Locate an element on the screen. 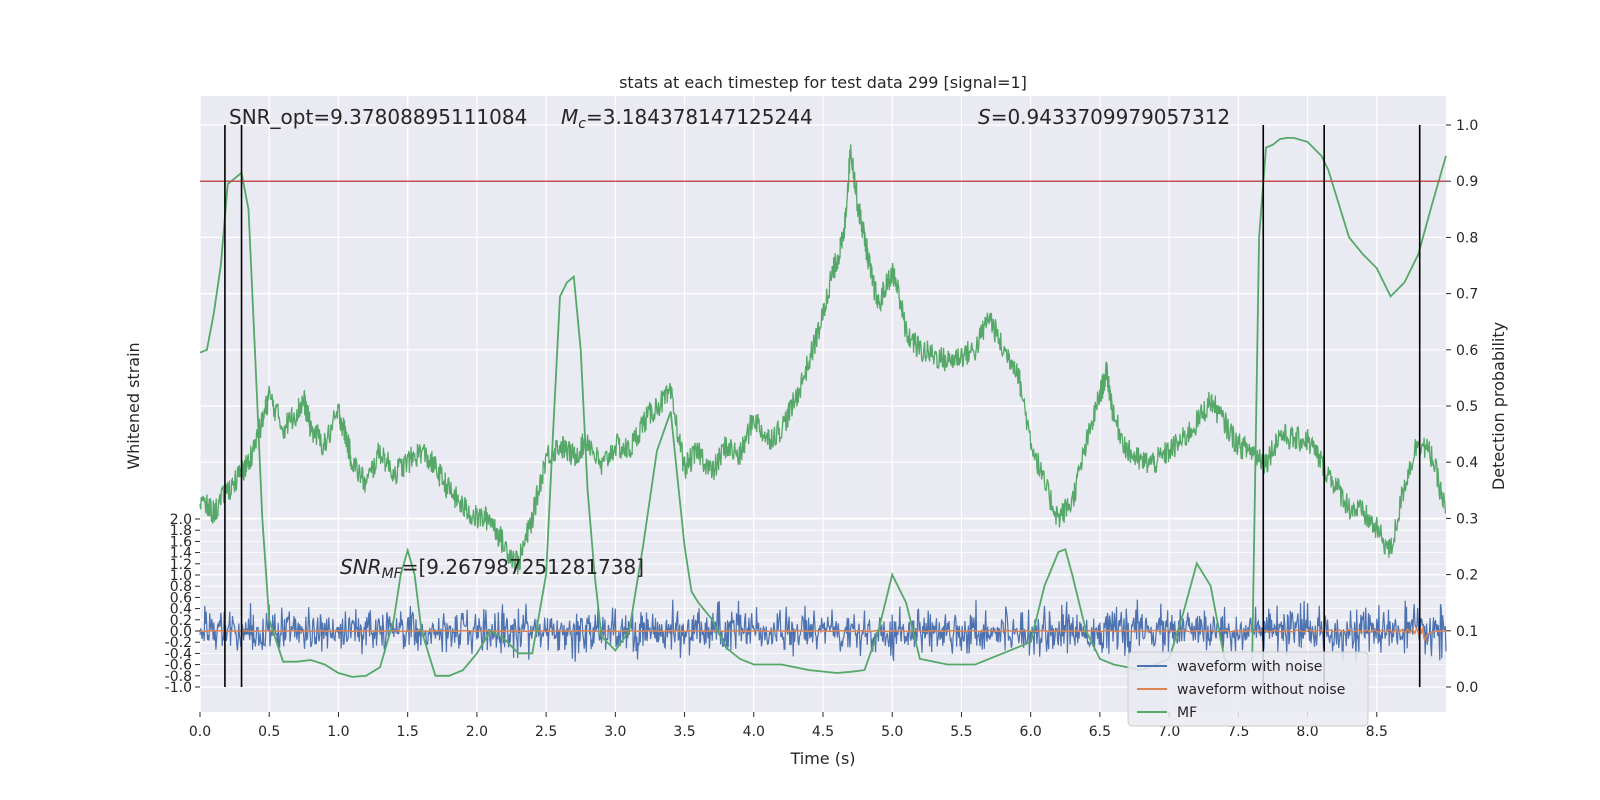 This screenshot has width=1600, height=800. y-right-tick-label: 0.1 is located at coordinates (1467, 632).